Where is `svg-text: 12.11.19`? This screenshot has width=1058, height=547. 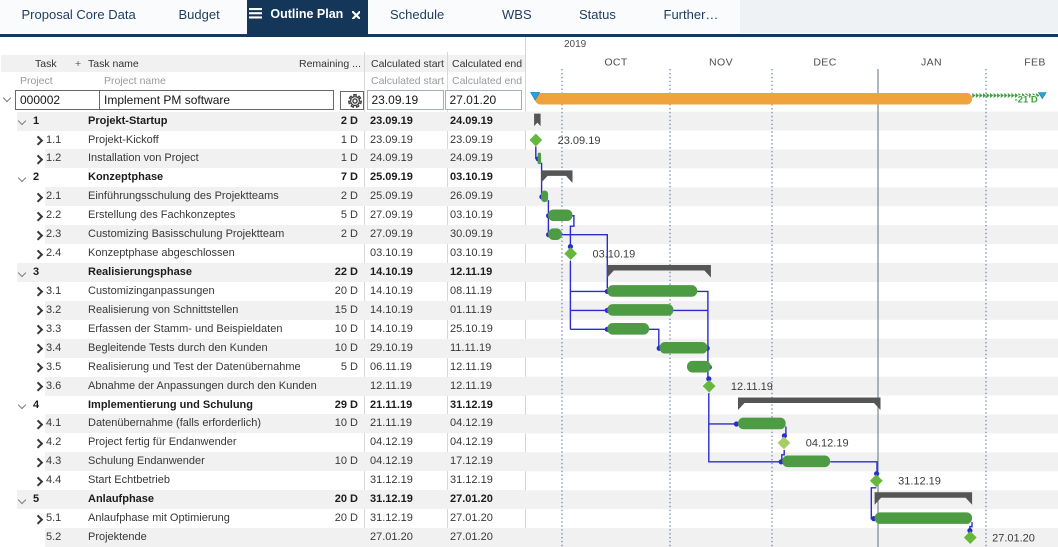
svg-text: 12.11.19 is located at coordinates (752, 387).